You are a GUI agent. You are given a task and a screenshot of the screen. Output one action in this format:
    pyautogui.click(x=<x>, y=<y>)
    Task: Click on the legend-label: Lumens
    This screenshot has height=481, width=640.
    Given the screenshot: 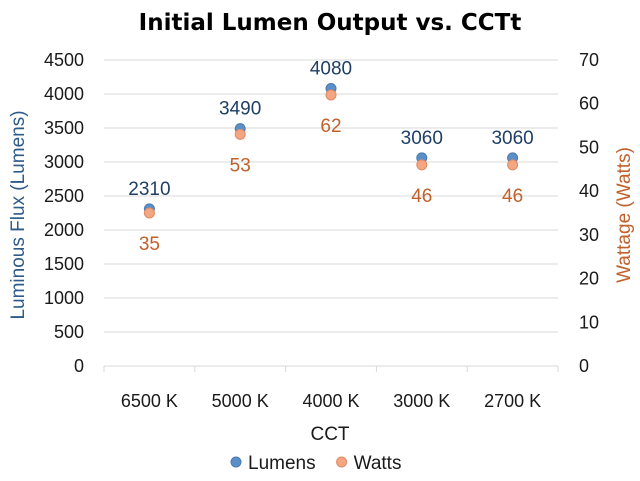 What is the action you would take?
    pyautogui.click(x=282, y=463)
    